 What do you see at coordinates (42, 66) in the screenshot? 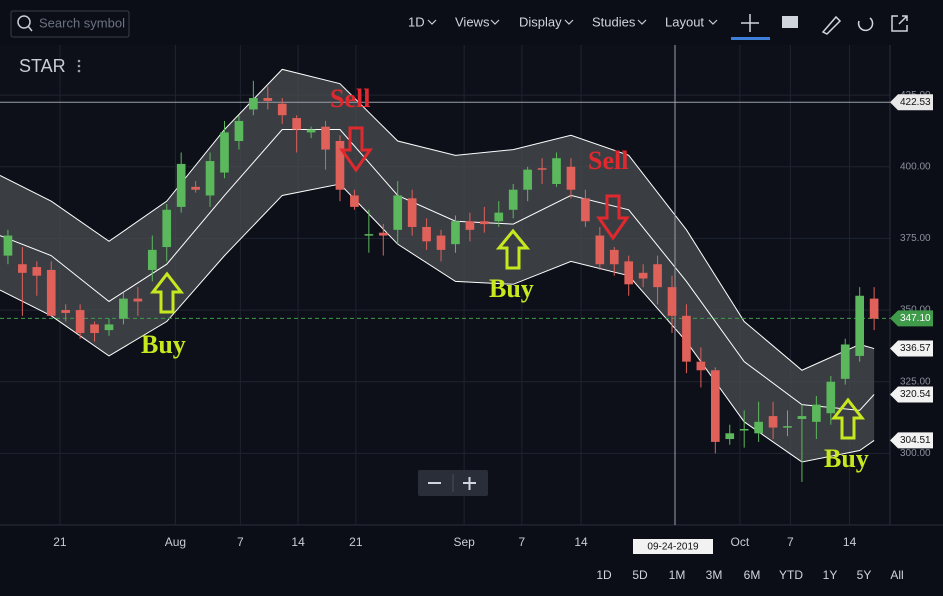
I see `symbol: STAR` at bounding box center [42, 66].